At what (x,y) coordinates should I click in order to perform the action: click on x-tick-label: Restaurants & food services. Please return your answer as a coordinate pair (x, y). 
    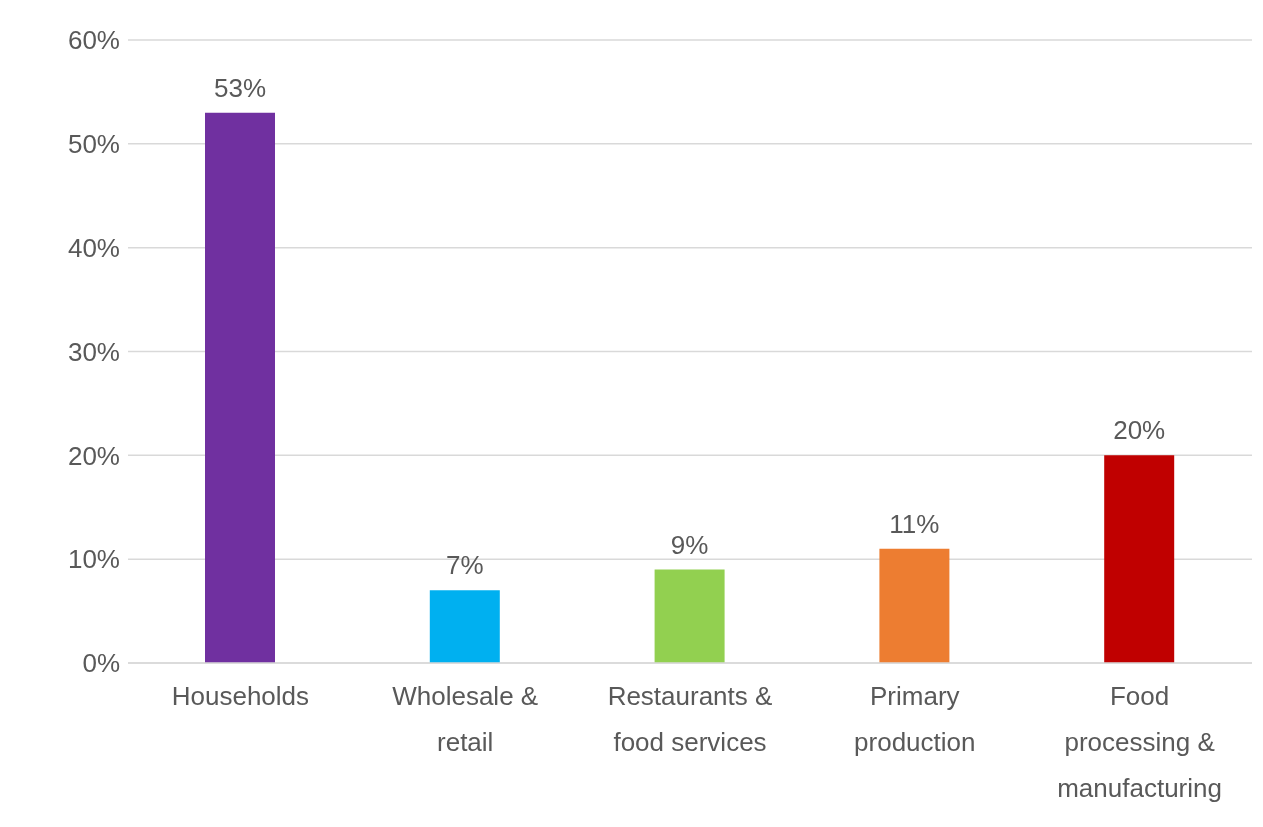
    Looking at the image, I should click on (690, 719).